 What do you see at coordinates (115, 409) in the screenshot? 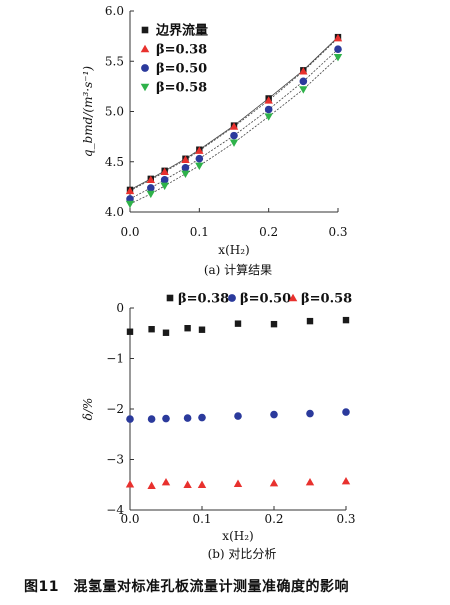
I see `y-tick-label: −2` at bounding box center [115, 409].